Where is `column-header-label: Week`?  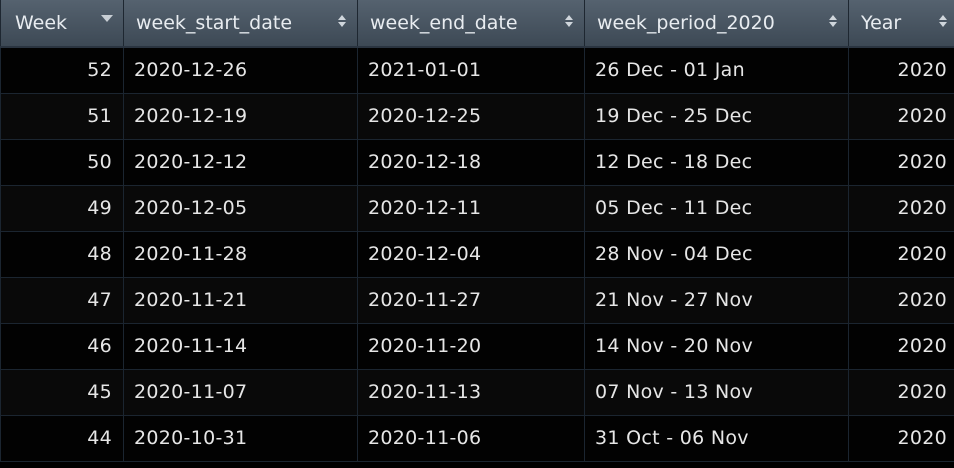
column-header-label: Week is located at coordinates (41, 23).